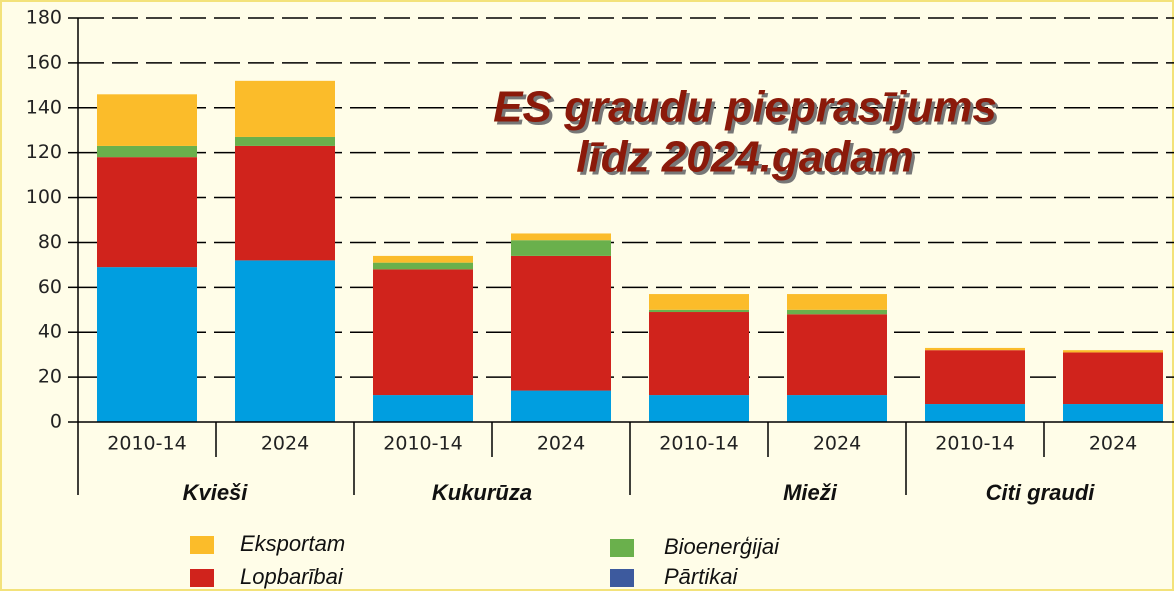 Image resolution: width=1174 pixels, height=591 pixels. I want to click on y-tick-label: 20, so click(50, 377).